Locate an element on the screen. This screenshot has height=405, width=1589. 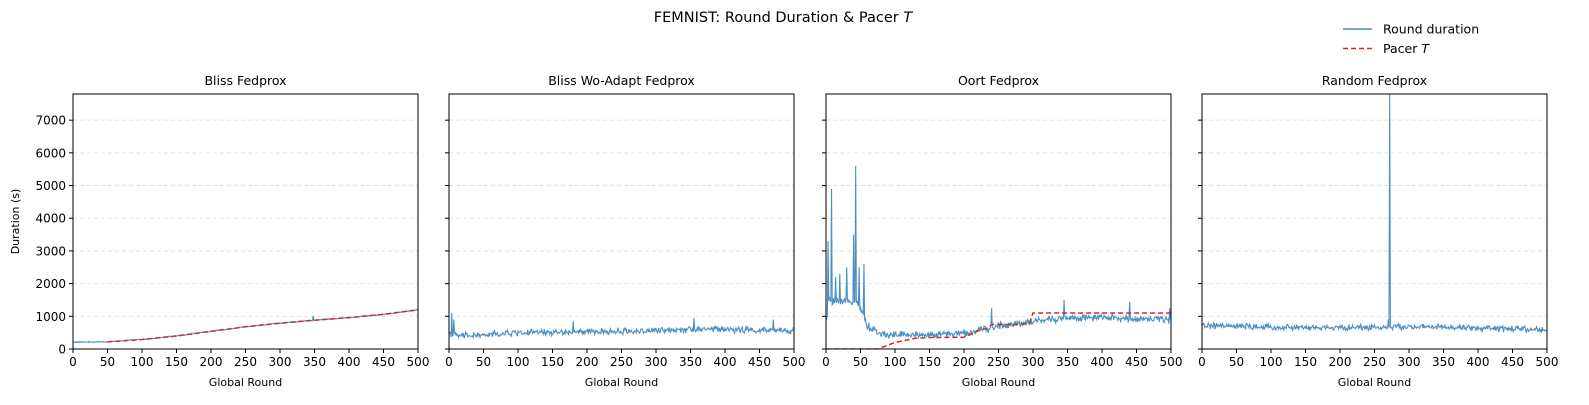
y-tick-label: 6000 is located at coordinates (50, 153).